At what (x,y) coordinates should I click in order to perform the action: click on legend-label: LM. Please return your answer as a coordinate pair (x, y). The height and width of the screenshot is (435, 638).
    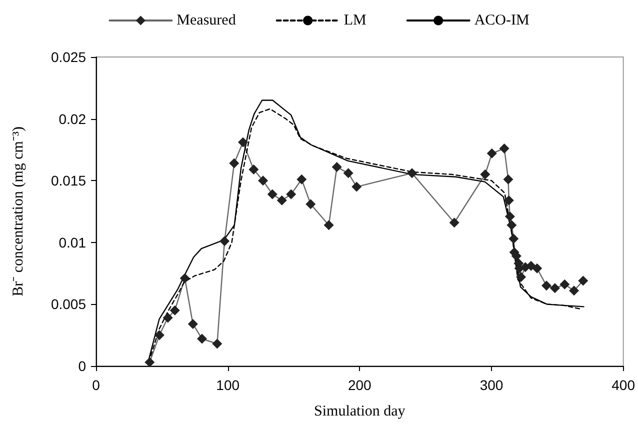
    Looking at the image, I should click on (355, 20).